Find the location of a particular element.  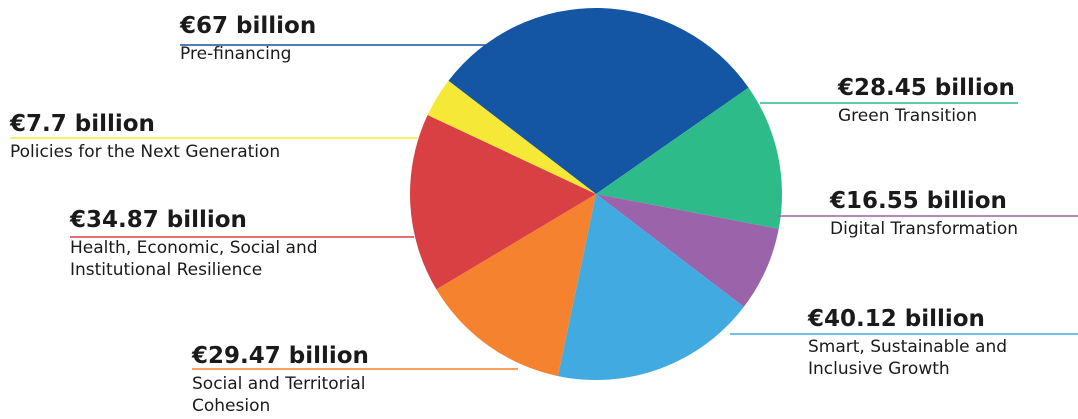

amount-green-transition: €28.45 billion is located at coordinates (926, 88).